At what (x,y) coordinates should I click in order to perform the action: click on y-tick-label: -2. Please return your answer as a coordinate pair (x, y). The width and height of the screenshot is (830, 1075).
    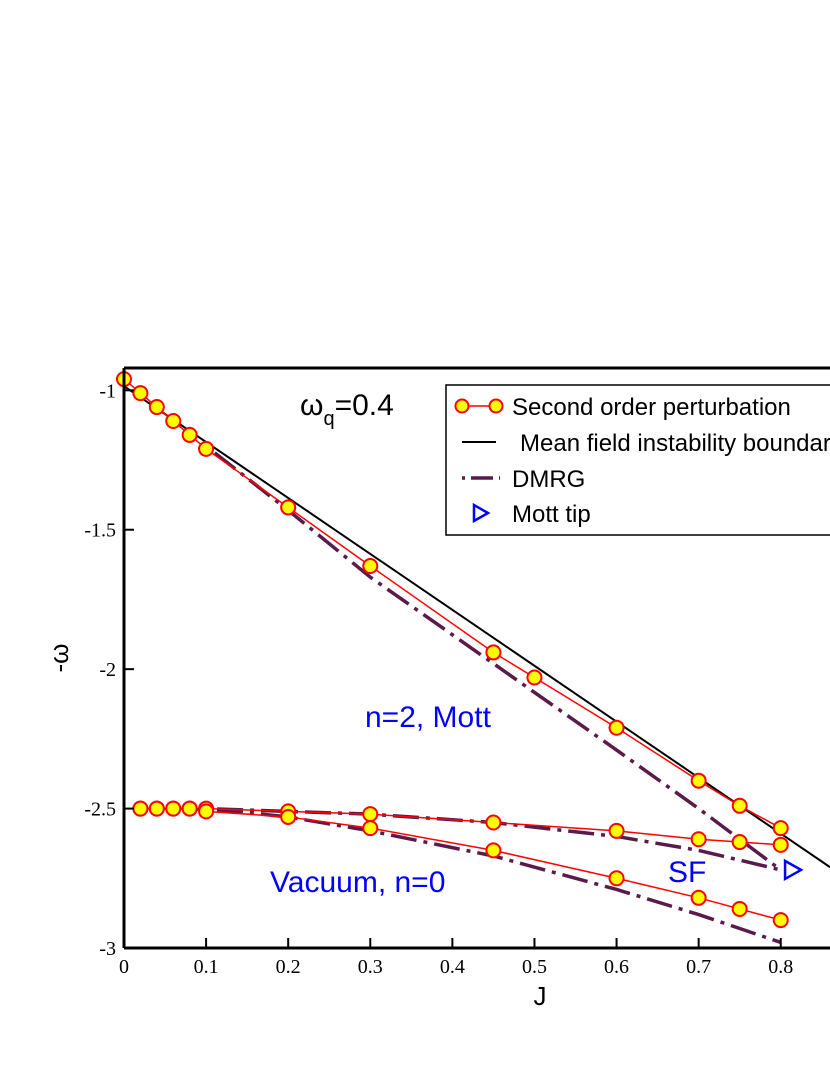
    Looking at the image, I should click on (107, 670).